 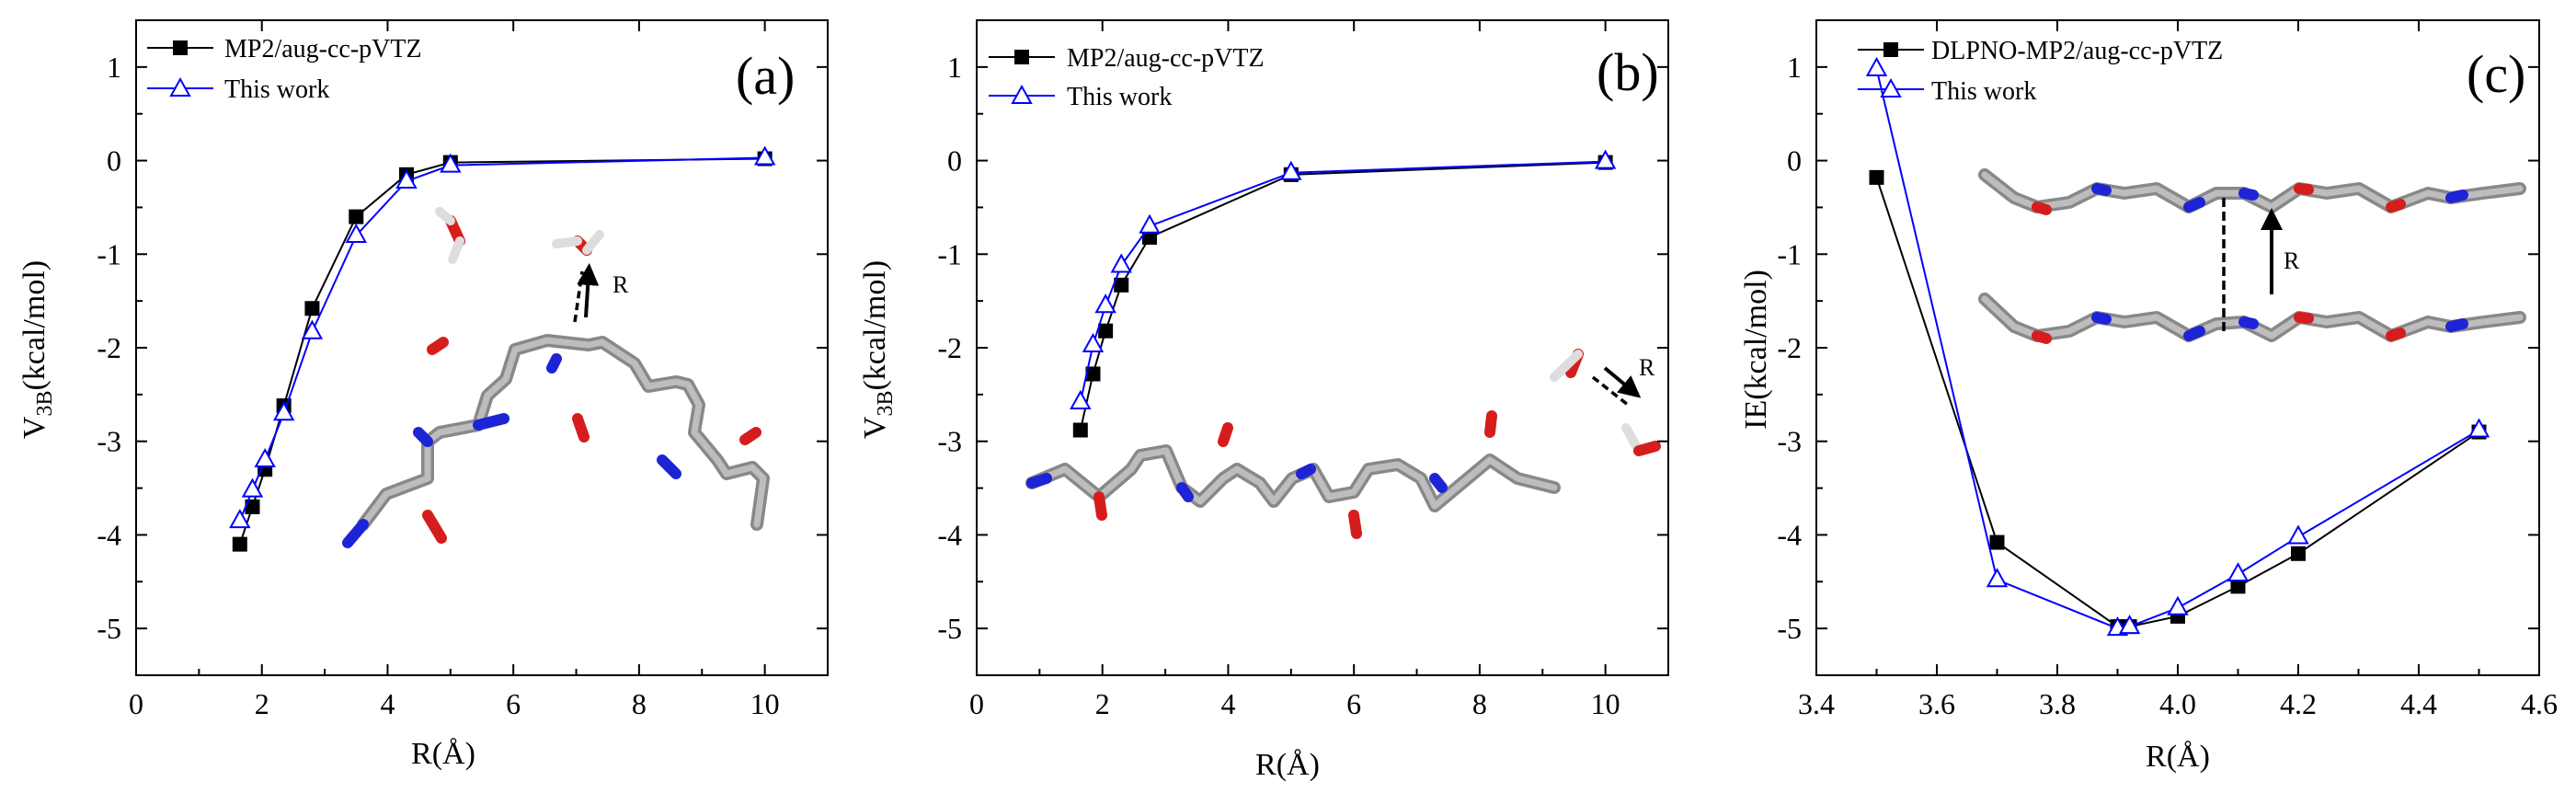 What do you see at coordinates (640, 703) in the screenshot?
I see `panel-a-xtick-label: 8` at bounding box center [640, 703].